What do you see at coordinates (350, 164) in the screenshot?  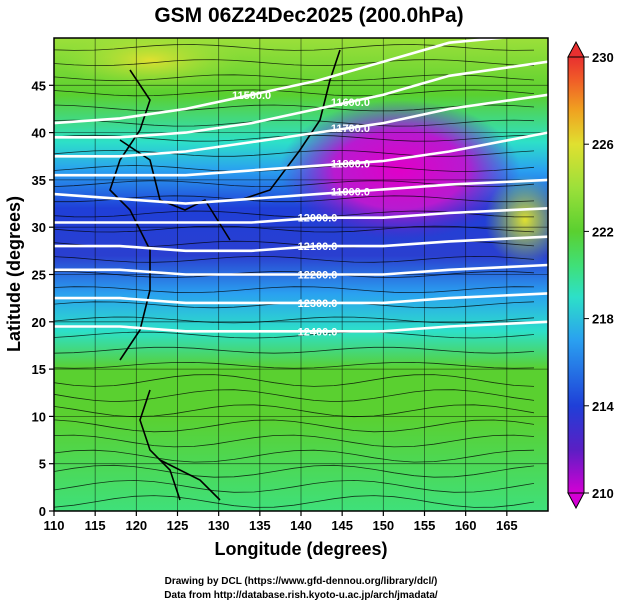 I see `contour-label: 11800.0` at bounding box center [350, 164].